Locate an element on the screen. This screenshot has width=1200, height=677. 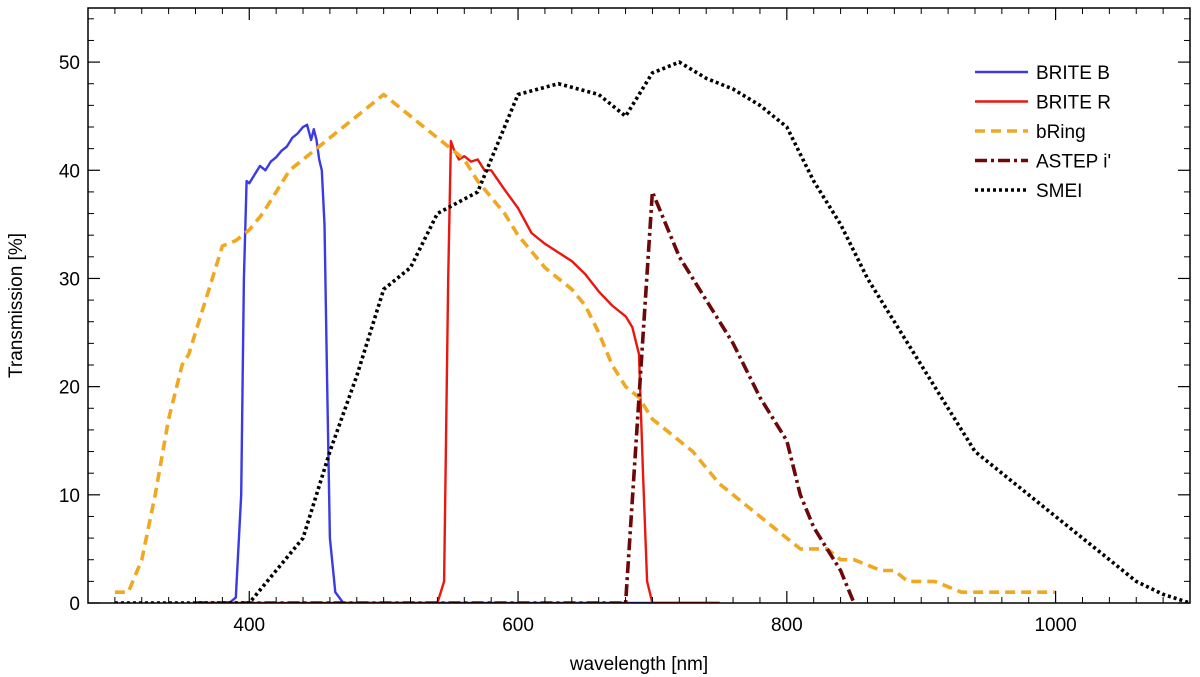
legend-label: SMEI is located at coordinates (1059, 191).